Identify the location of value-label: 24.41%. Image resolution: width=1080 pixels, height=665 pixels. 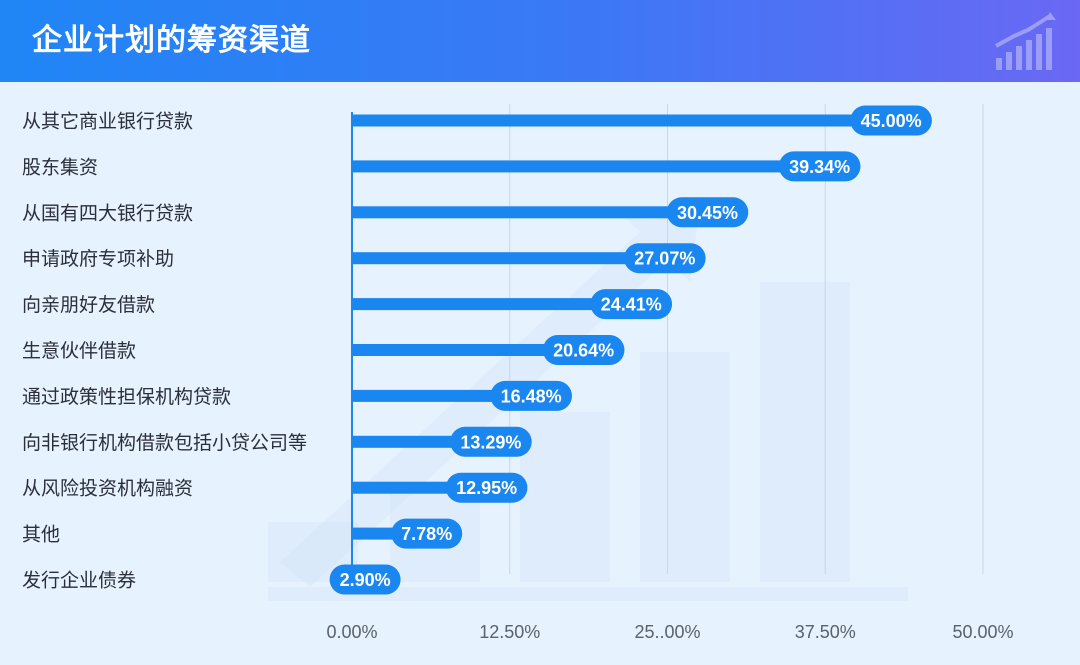
(631, 305).